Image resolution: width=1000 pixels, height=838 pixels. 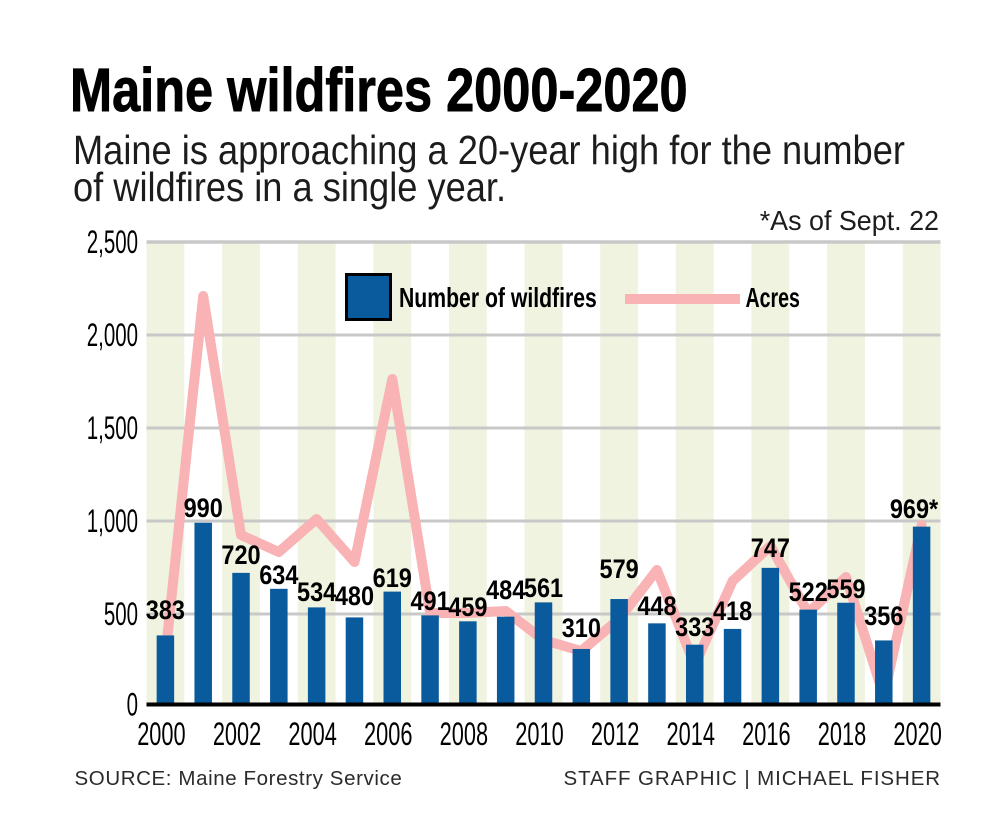 I want to click on svg-text: 2012, so click(x=615, y=734).